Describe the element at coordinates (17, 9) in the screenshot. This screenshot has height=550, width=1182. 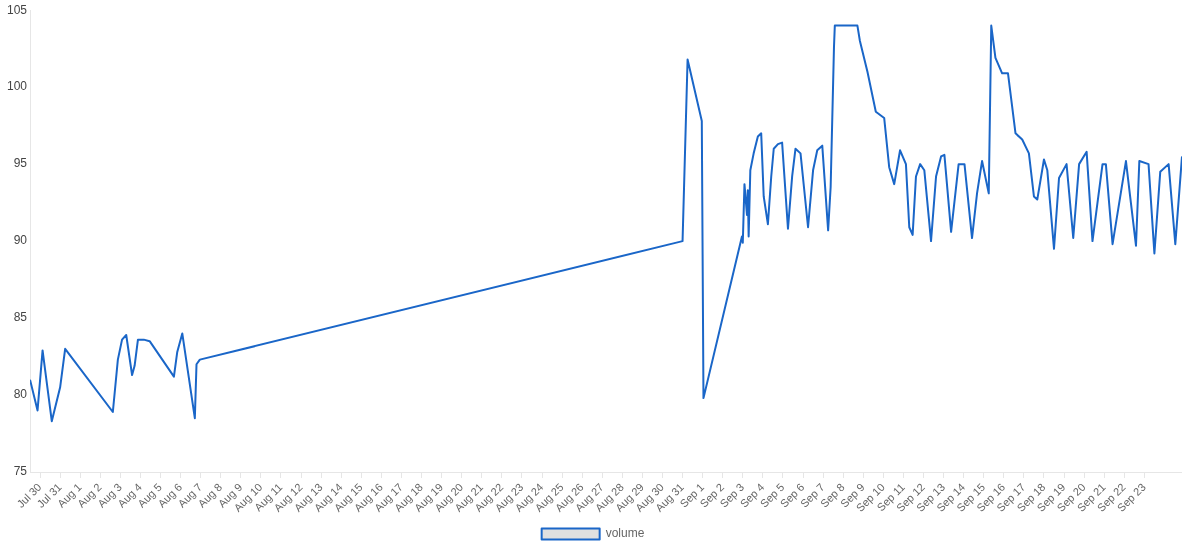
I see `y-tick-label: 105` at that location.